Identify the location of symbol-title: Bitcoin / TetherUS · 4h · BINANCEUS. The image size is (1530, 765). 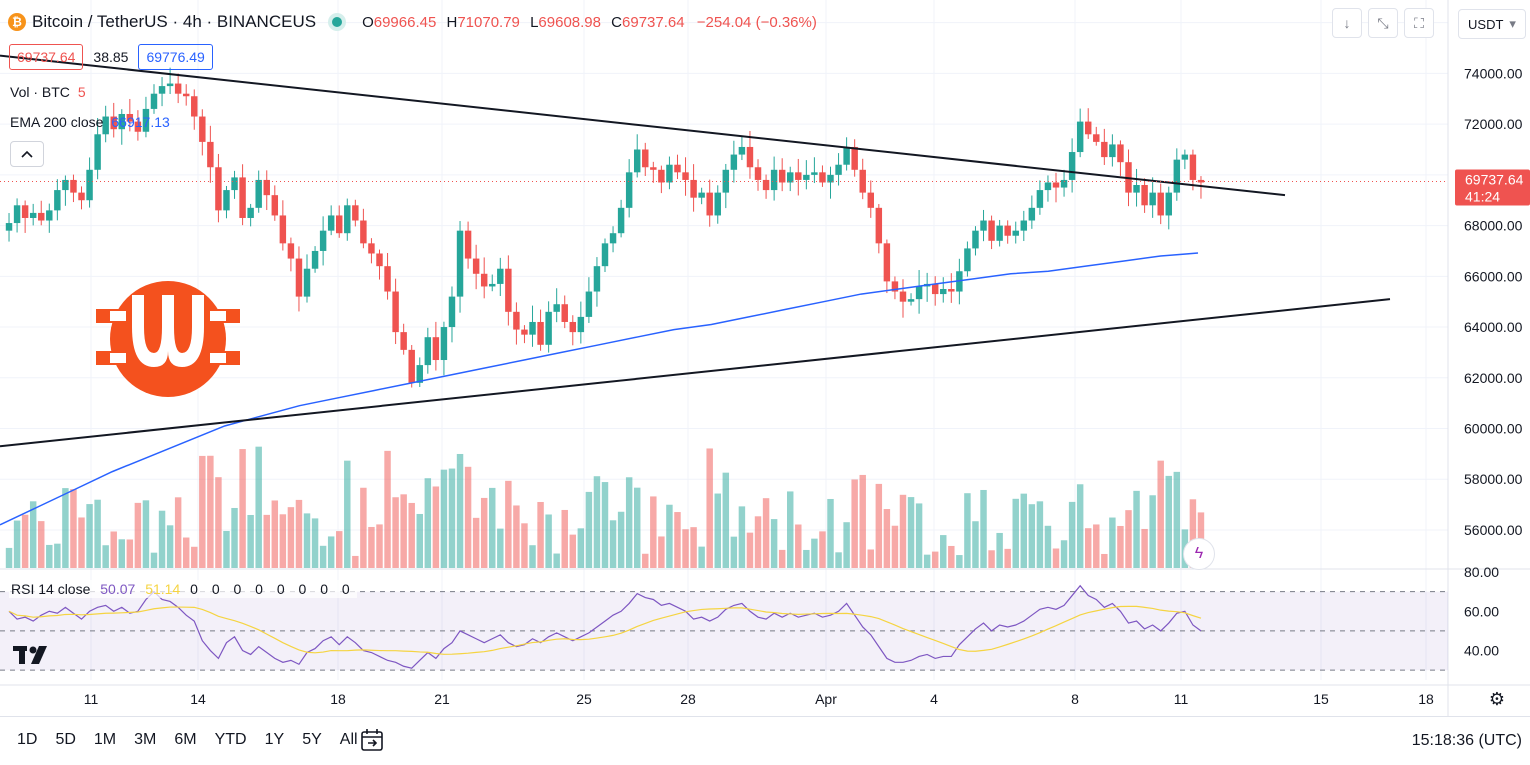
(174, 21).